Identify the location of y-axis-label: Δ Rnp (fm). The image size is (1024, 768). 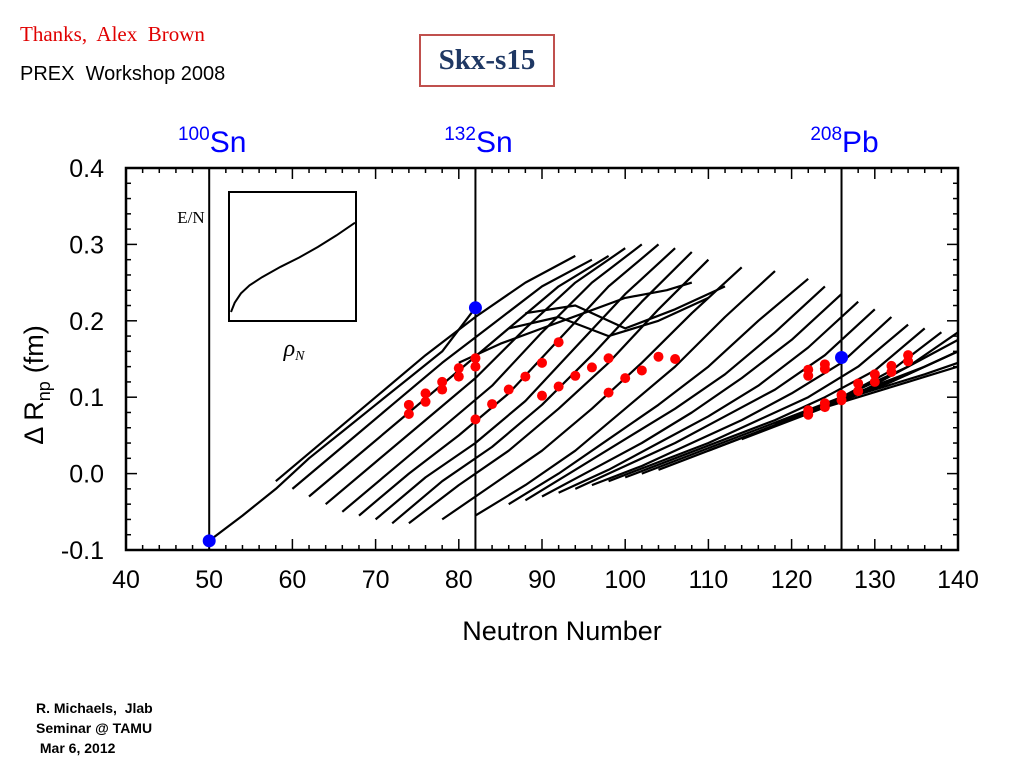
(36, 385).